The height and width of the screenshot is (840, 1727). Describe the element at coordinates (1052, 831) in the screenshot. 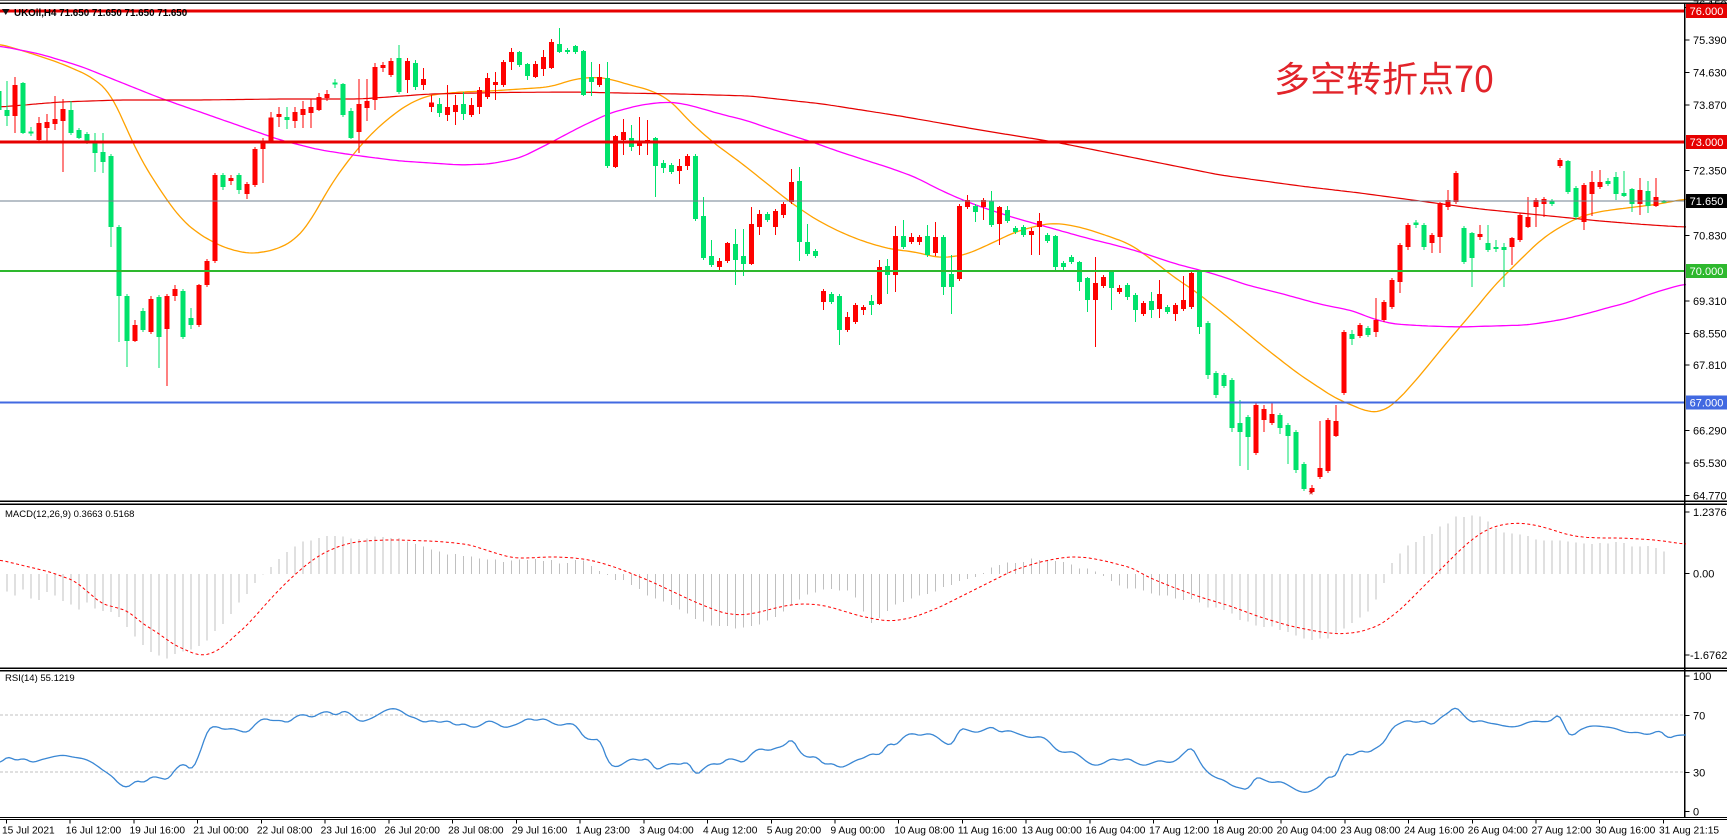

I see `svg-text: 13 Aug 00:00` at that location.